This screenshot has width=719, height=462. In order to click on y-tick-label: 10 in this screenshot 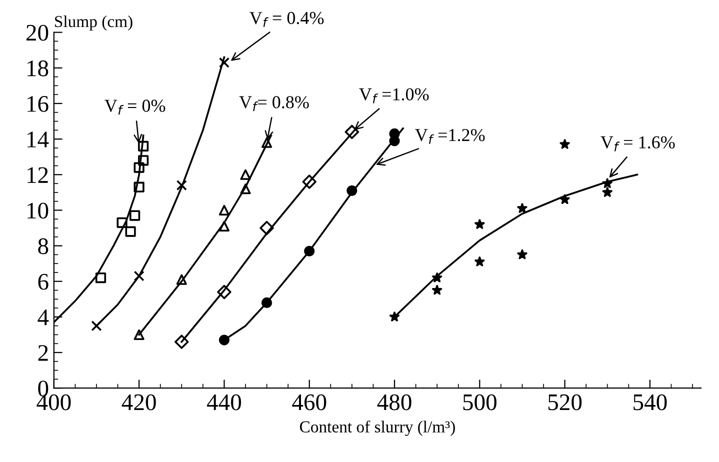, I will do `click(38, 210)`.